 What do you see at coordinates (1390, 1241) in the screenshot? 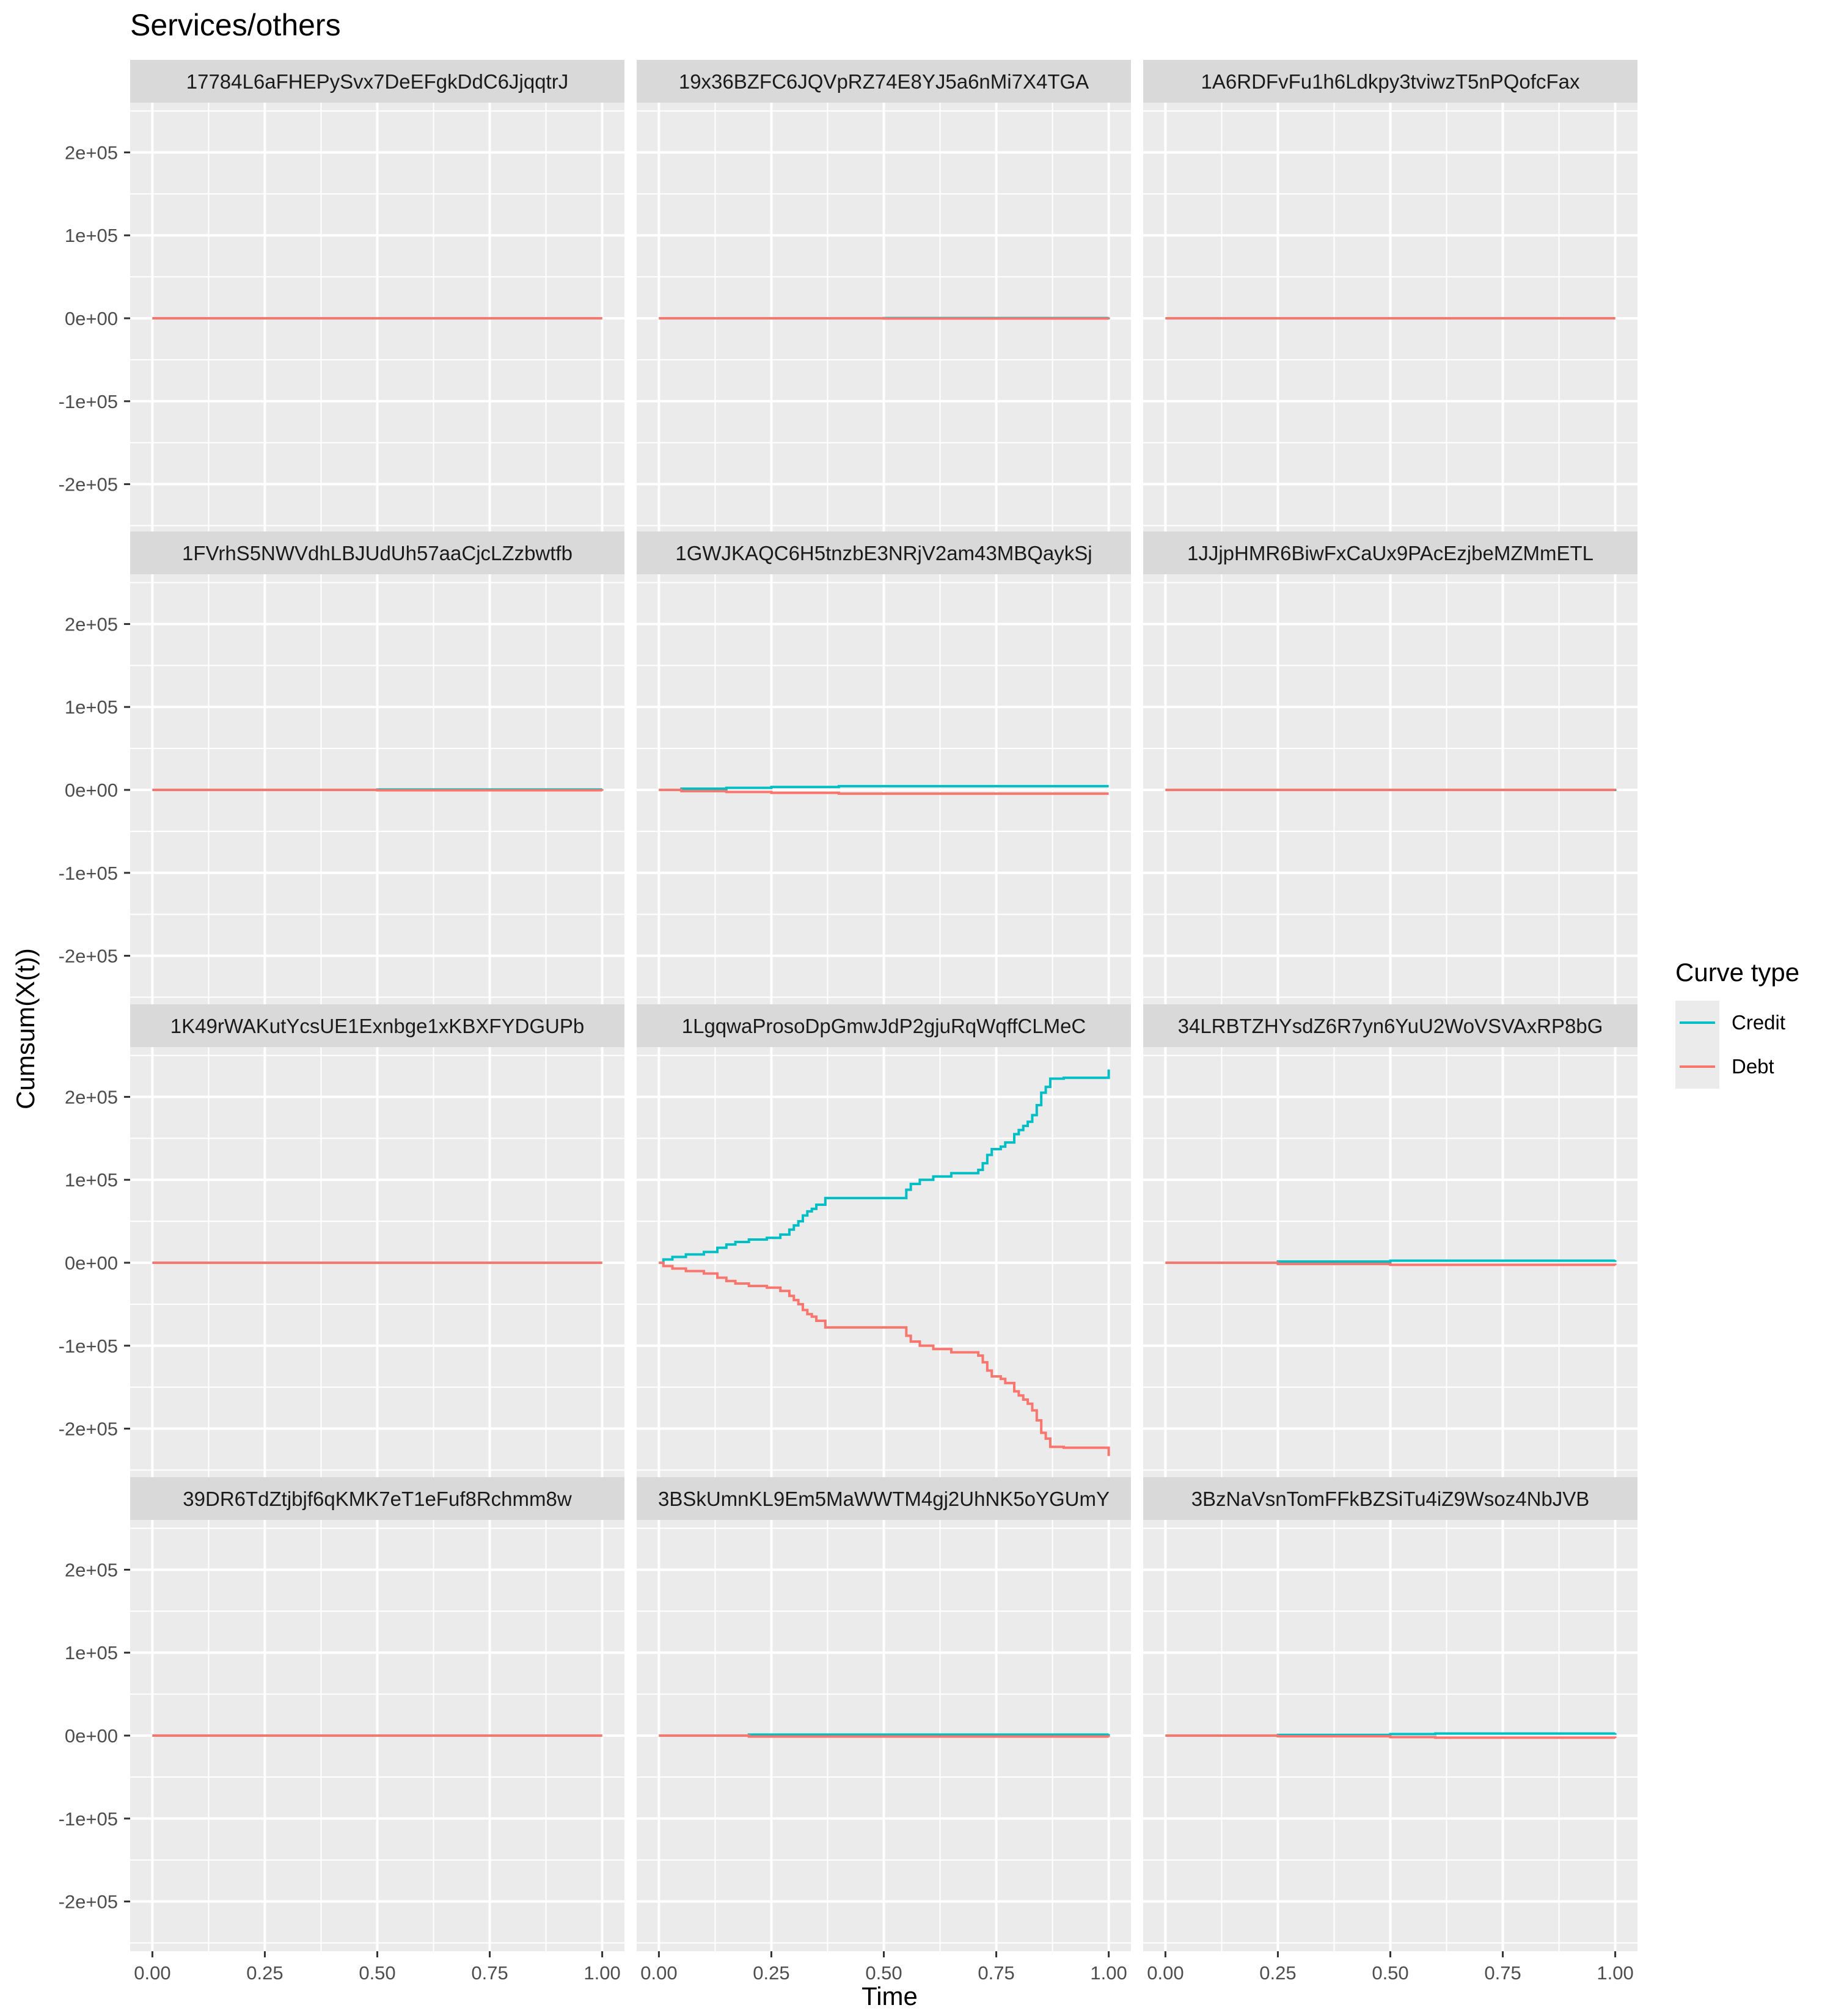
I see `facet-panel: 34LRBTZHYsdZ6R7yn6YuU2WoVSVAxRP8bG` at bounding box center [1390, 1241].